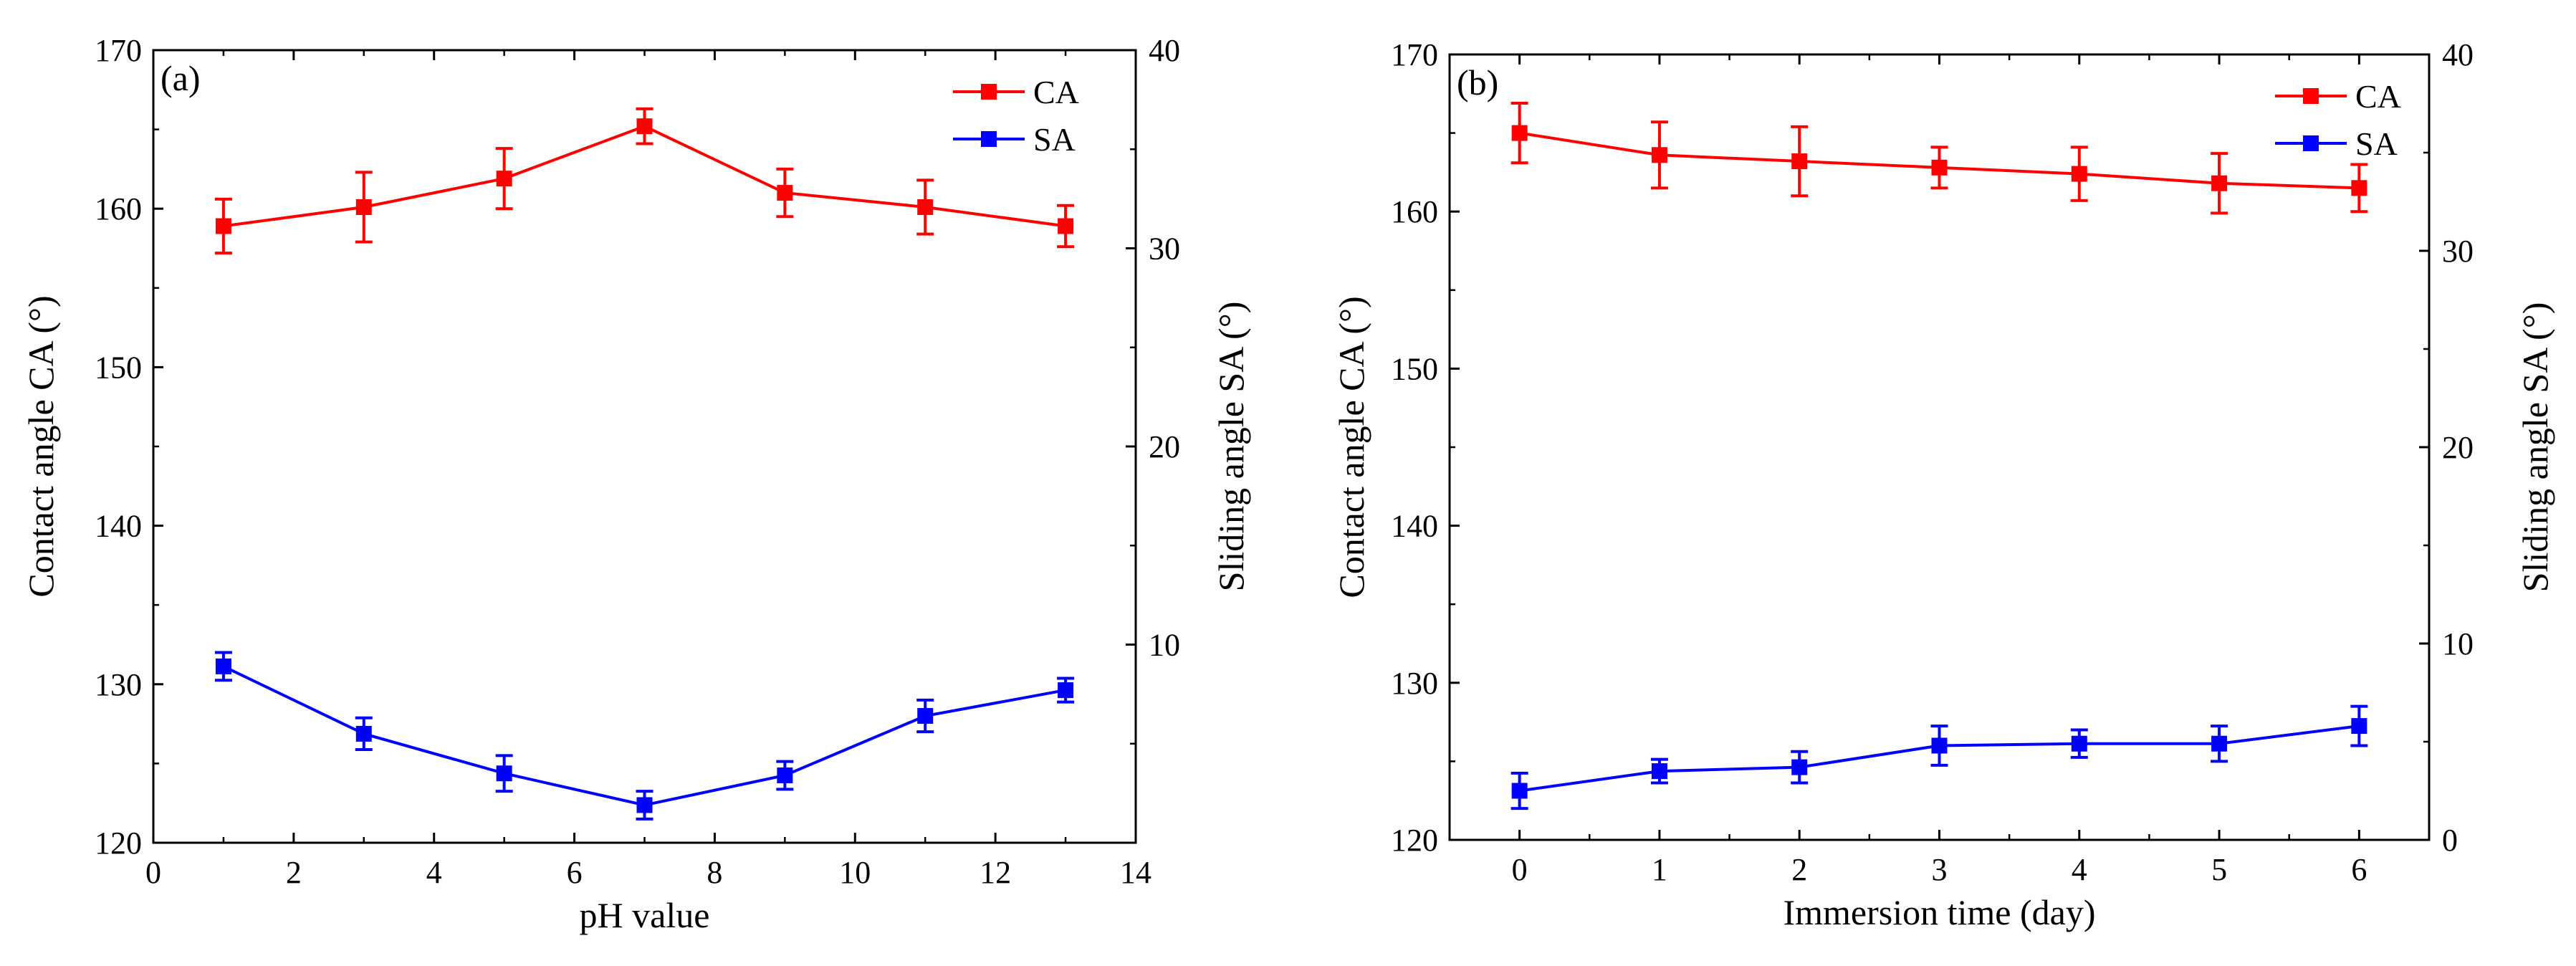 This screenshot has height=966, width=2576. I want to click on x-tick-label: 14, so click(1136, 873).